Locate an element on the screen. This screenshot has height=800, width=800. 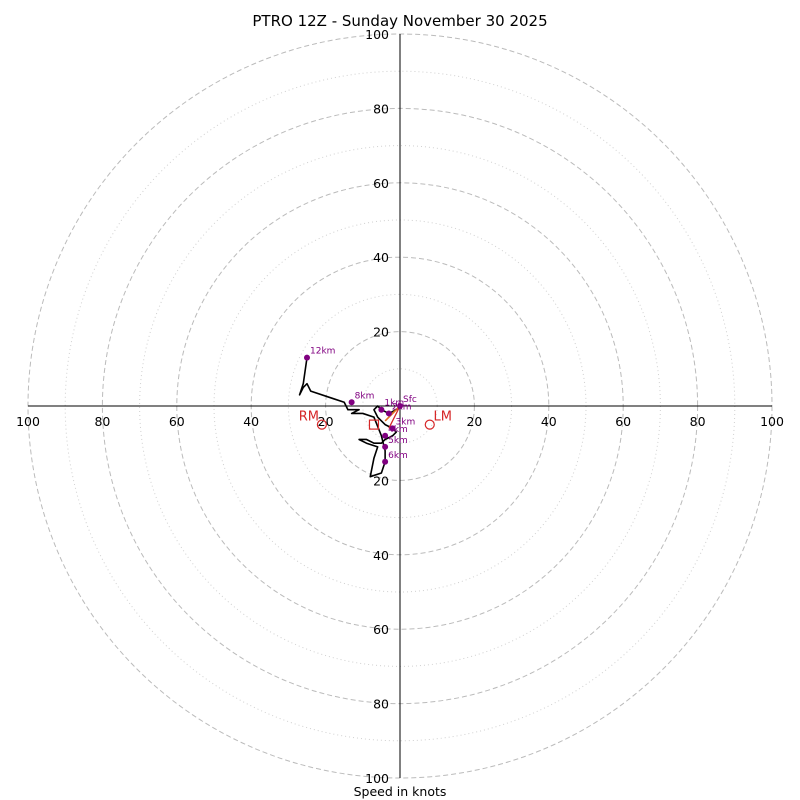
height-point-3km is located at coordinates (392, 428).